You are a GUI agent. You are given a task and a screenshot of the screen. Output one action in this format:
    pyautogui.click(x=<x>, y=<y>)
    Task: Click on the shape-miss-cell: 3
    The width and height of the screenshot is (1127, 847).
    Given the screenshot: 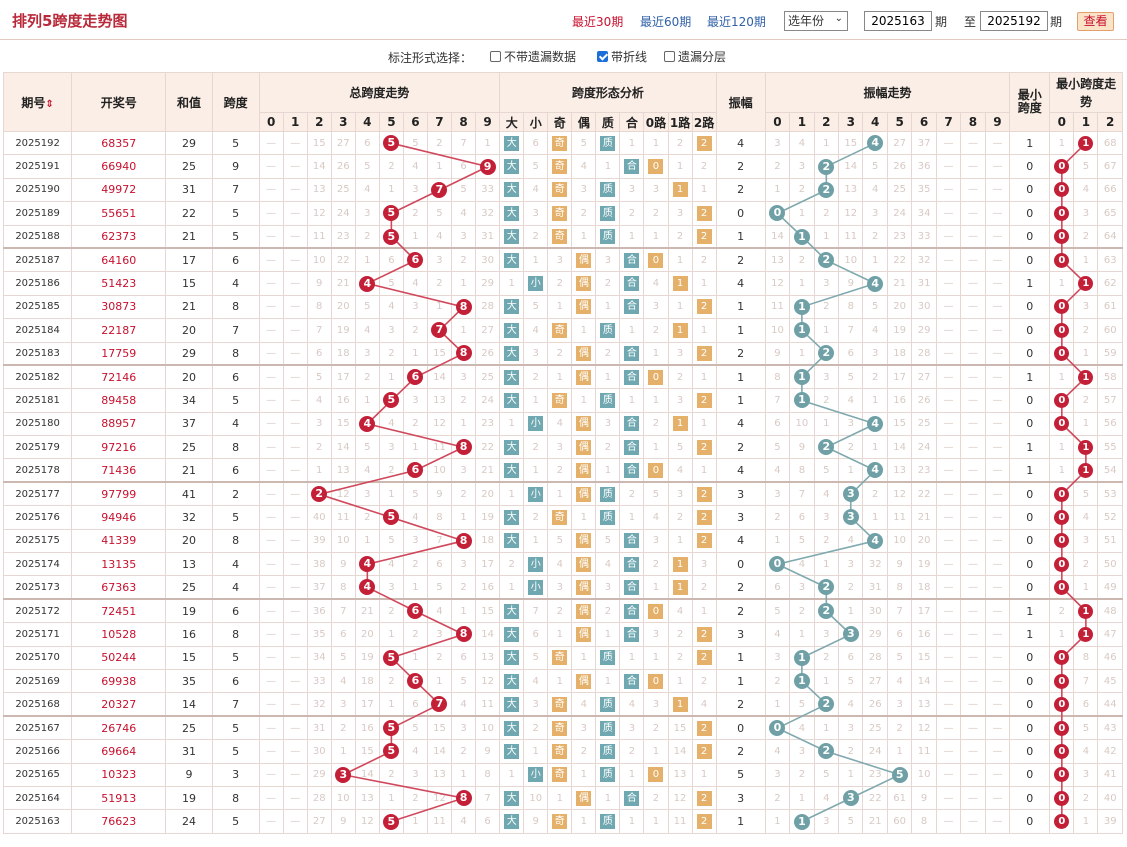 What is the action you would take?
    pyautogui.click(x=536, y=704)
    